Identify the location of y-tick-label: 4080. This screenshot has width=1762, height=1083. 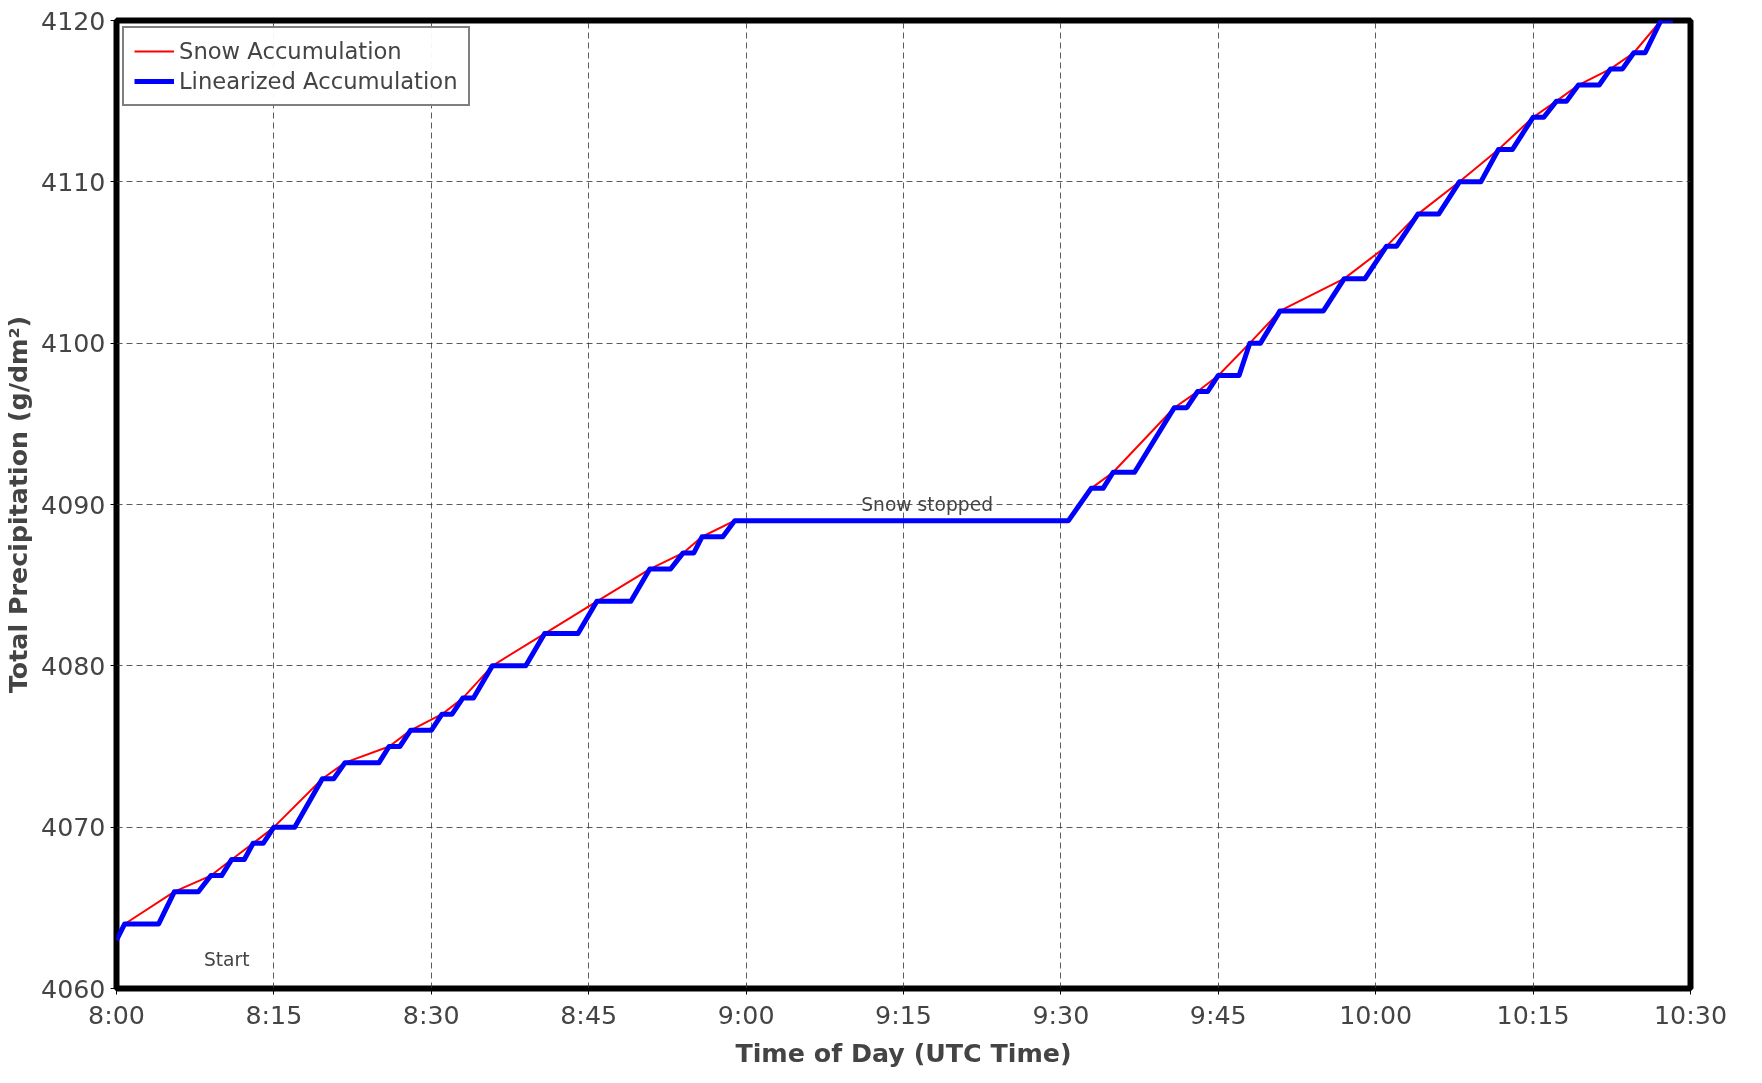
(73, 665).